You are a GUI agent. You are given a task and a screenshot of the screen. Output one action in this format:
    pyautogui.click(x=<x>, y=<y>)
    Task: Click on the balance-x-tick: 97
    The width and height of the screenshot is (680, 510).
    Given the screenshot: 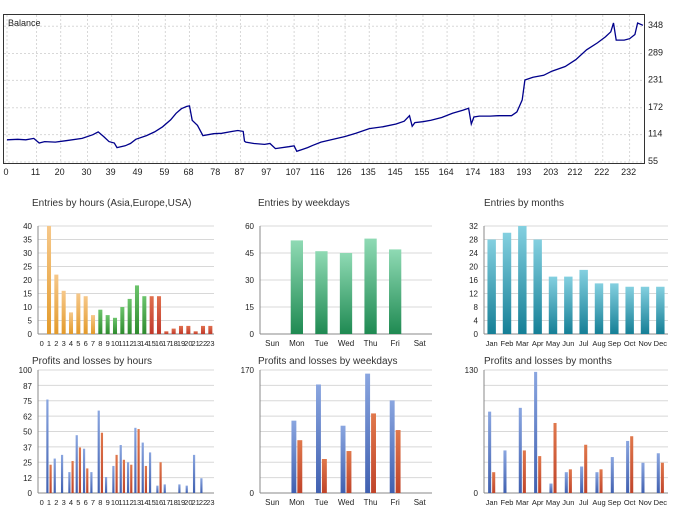 What is the action you would take?
    pyautogui.click(x=266, y=172)
    